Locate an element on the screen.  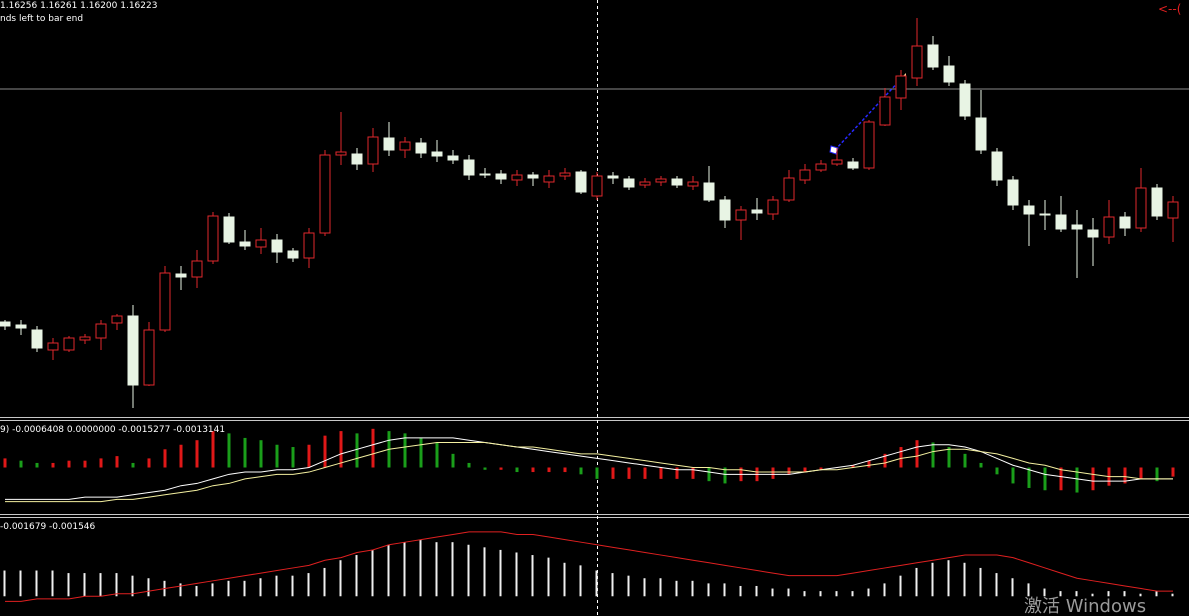
trade-line is located at coordinates (868, 114).